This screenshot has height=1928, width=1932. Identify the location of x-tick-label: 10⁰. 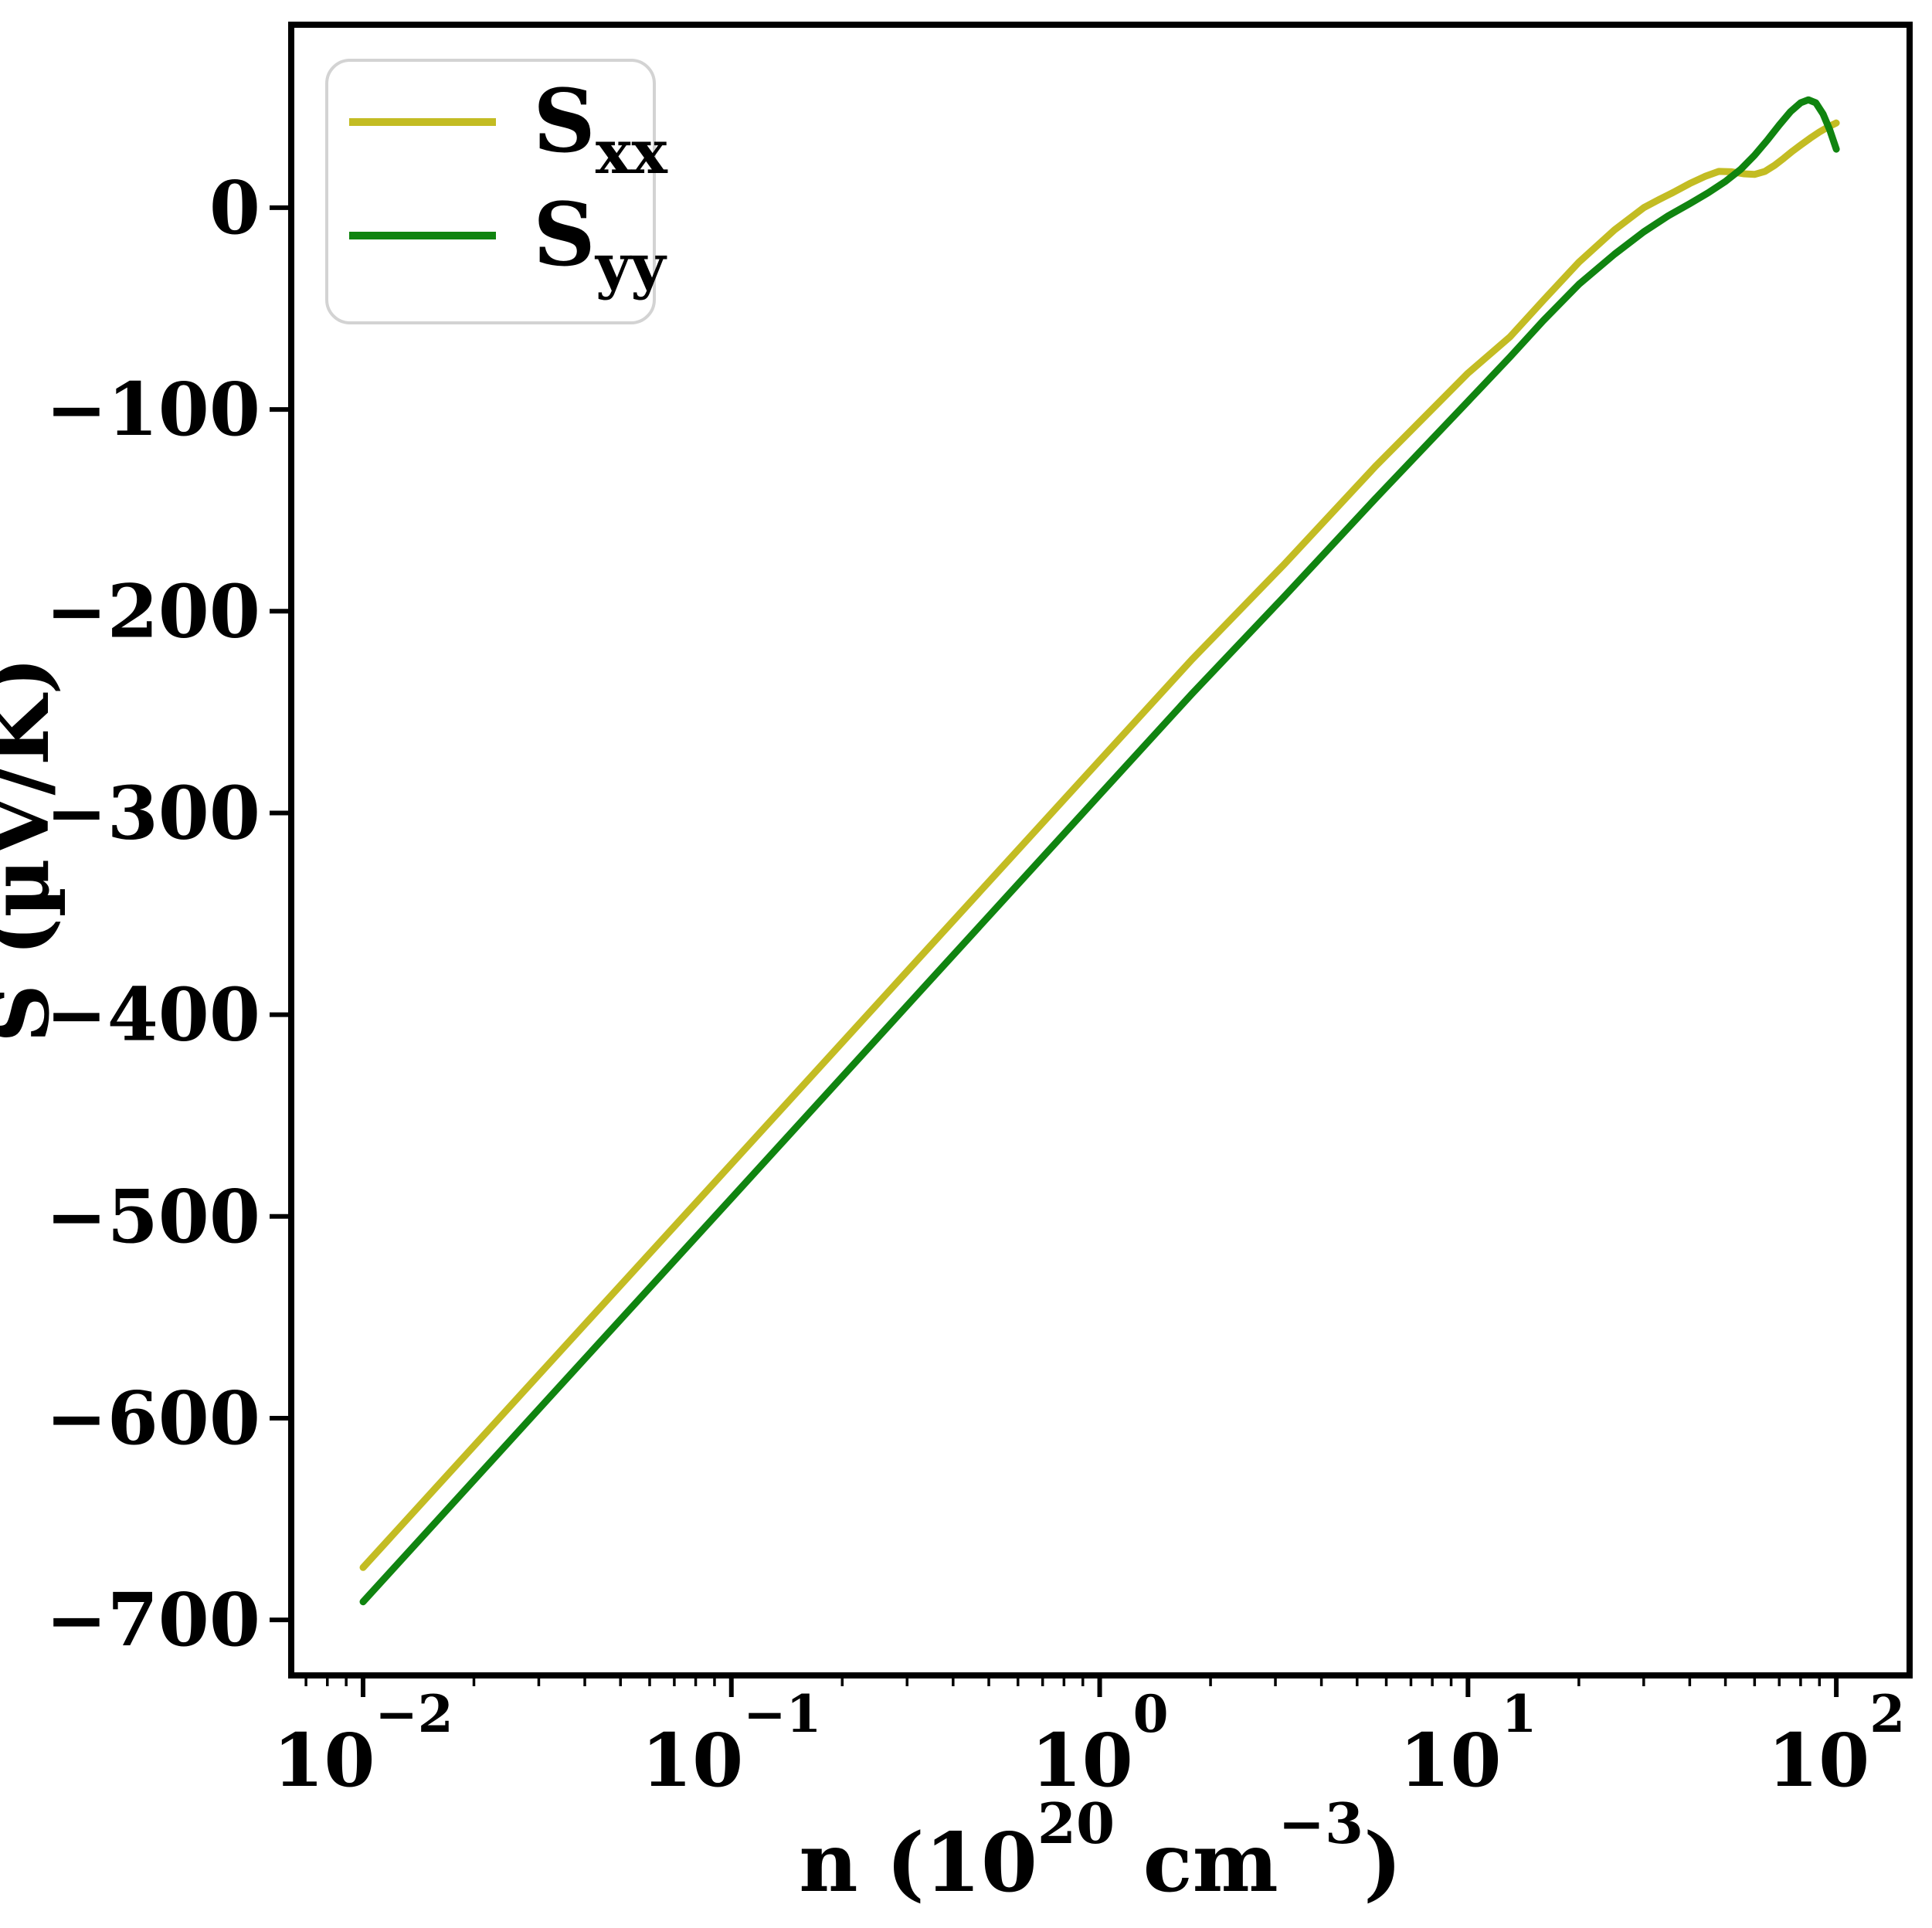
(1099, 1744).